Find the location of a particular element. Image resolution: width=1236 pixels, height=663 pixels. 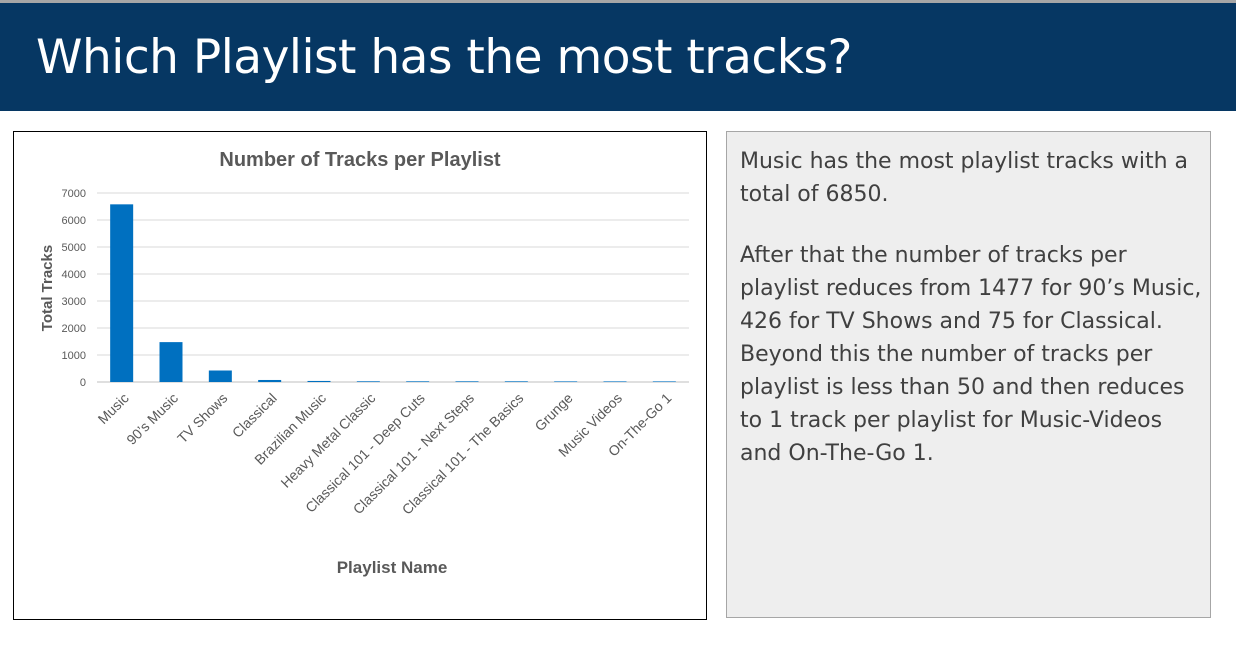

y-tick-label: 1000 is located at coordinates (74, 356).